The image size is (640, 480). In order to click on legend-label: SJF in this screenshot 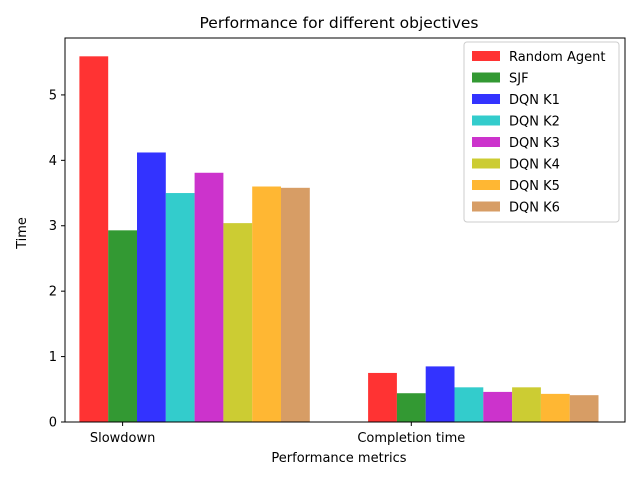, I will do `click(519, 79)`.